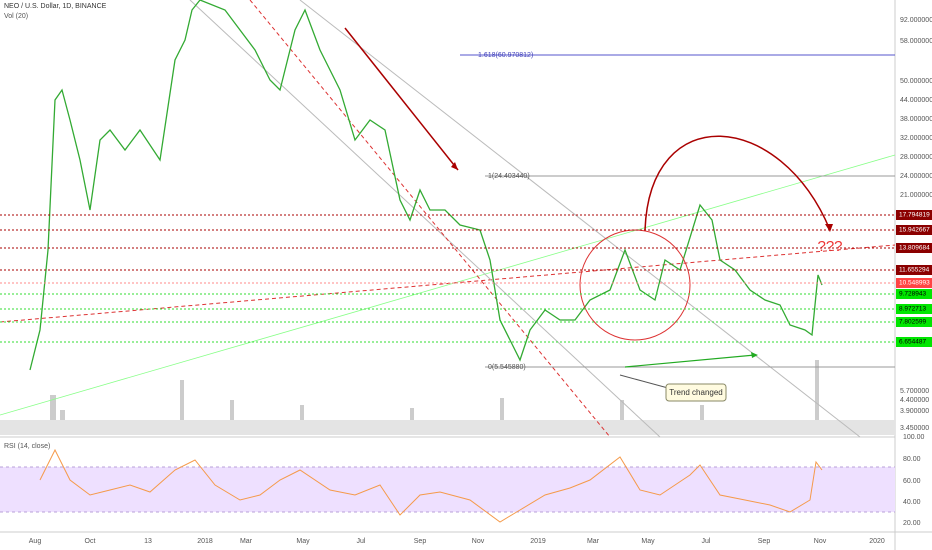  Describe the element at coordinates (912, 502) in the screenshot. I see `rsi-tick-label: 40.00` at that location.